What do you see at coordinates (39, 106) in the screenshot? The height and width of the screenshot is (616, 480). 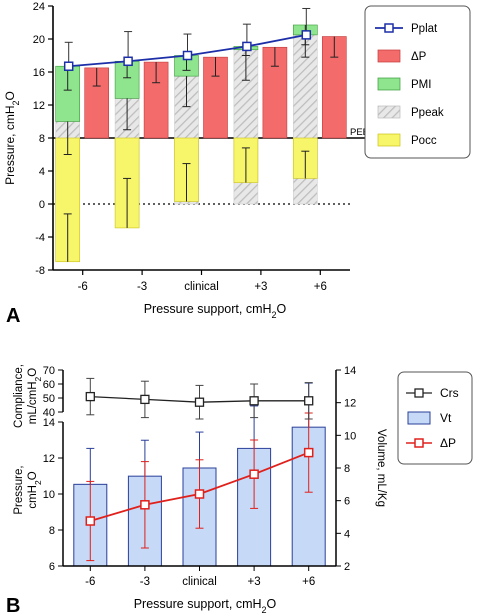 I see `panel-a-y-tick-label: 12` at bounding box center [39, 106].